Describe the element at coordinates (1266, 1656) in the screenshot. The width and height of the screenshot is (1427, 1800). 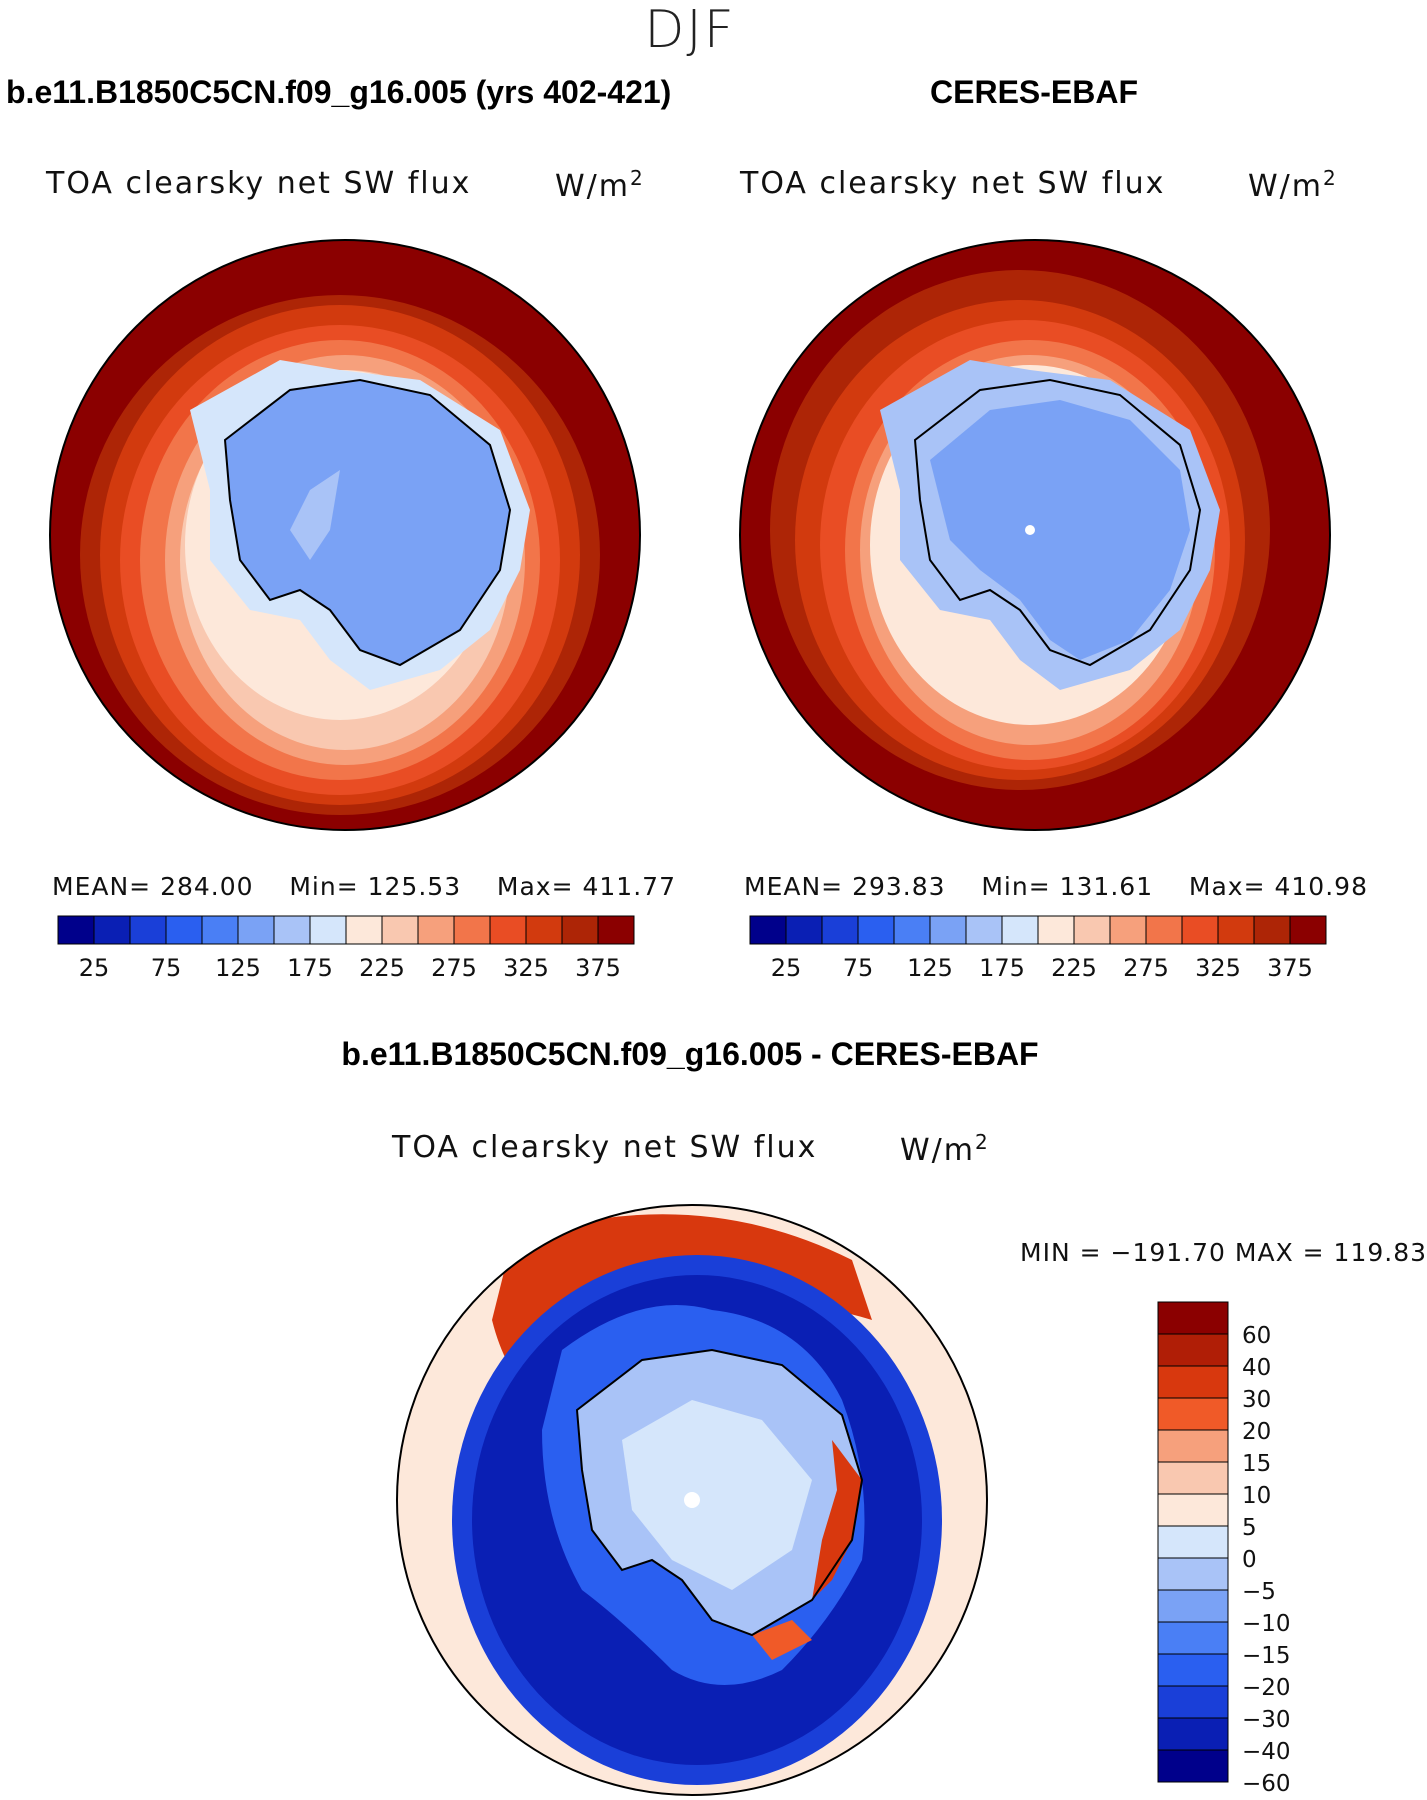
I see `colorbar-level-label: −15` at that location.